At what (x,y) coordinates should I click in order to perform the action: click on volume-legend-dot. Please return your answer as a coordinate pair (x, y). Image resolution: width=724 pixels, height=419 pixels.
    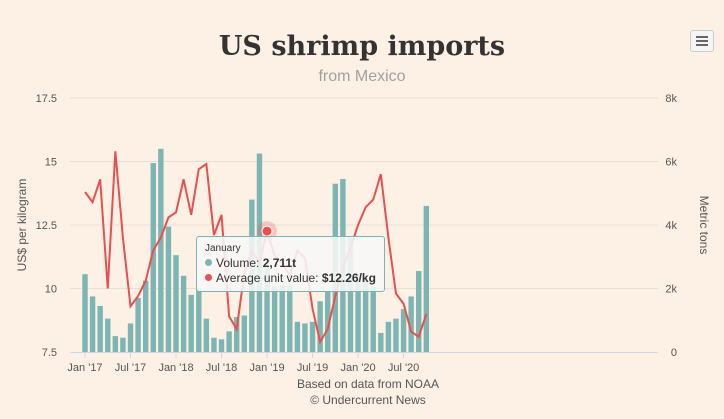
    Looking at the image, I should click on (208, 262).